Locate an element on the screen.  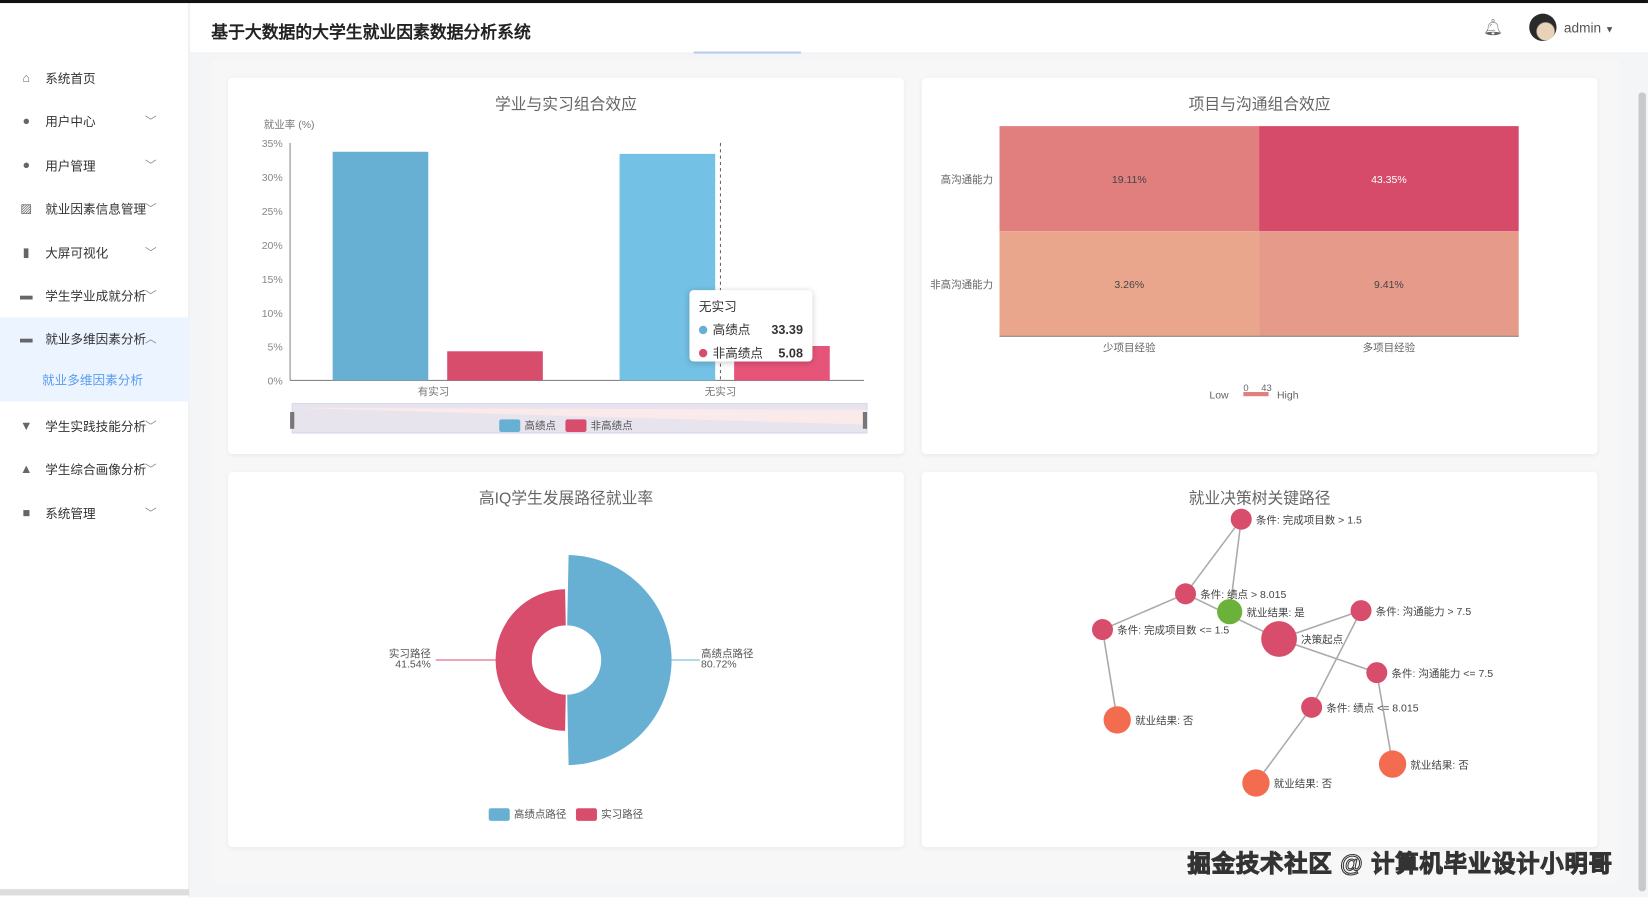
sidebar-item: ● 用户中心 ﹀ is located at coordinates (94, 121).